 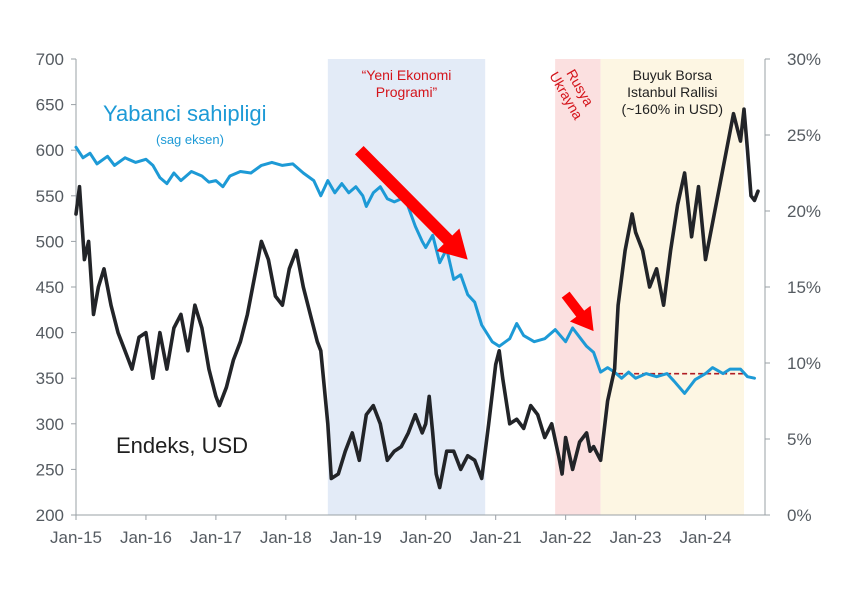 I want to click on y-left-tick-label: 300, so click(x=50, y=424).